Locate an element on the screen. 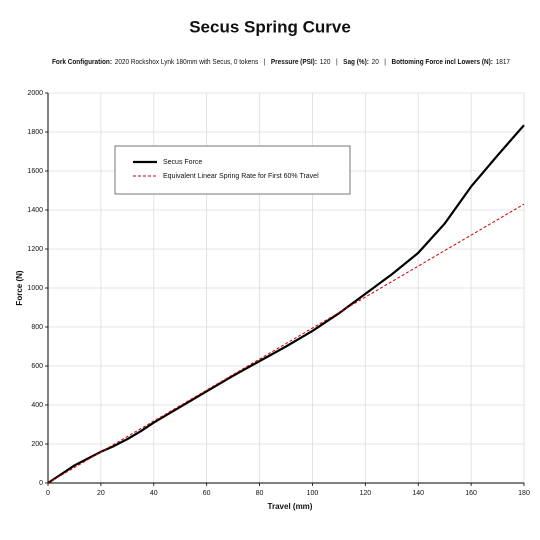 The image size is (540, 540). x-tick-label: 80 is located at coordinates (260, 493).